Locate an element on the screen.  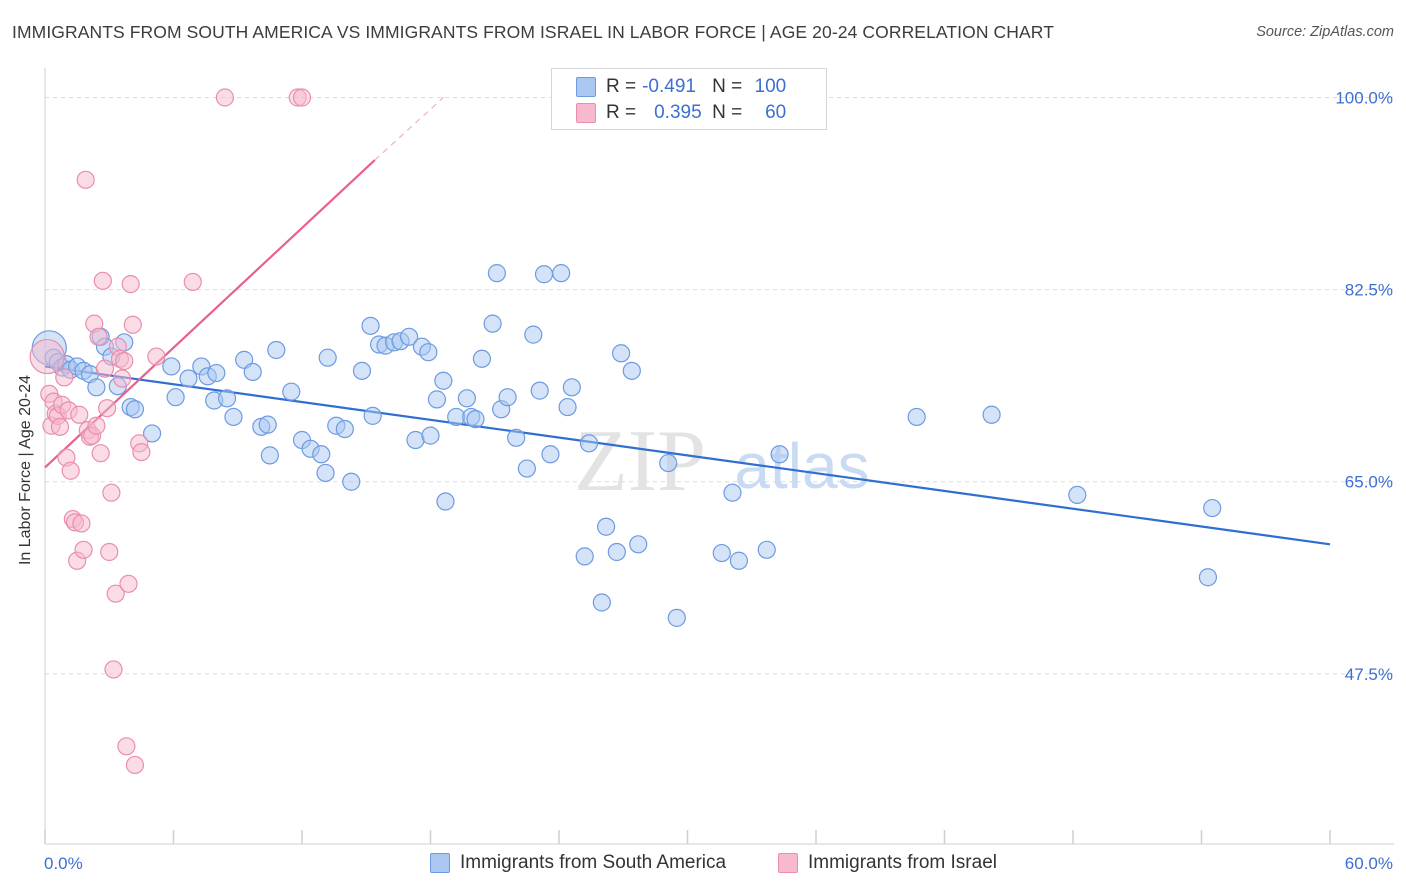
legend-row-israel: R = 0.395 N = 60 is located at coordinates (681, 113).